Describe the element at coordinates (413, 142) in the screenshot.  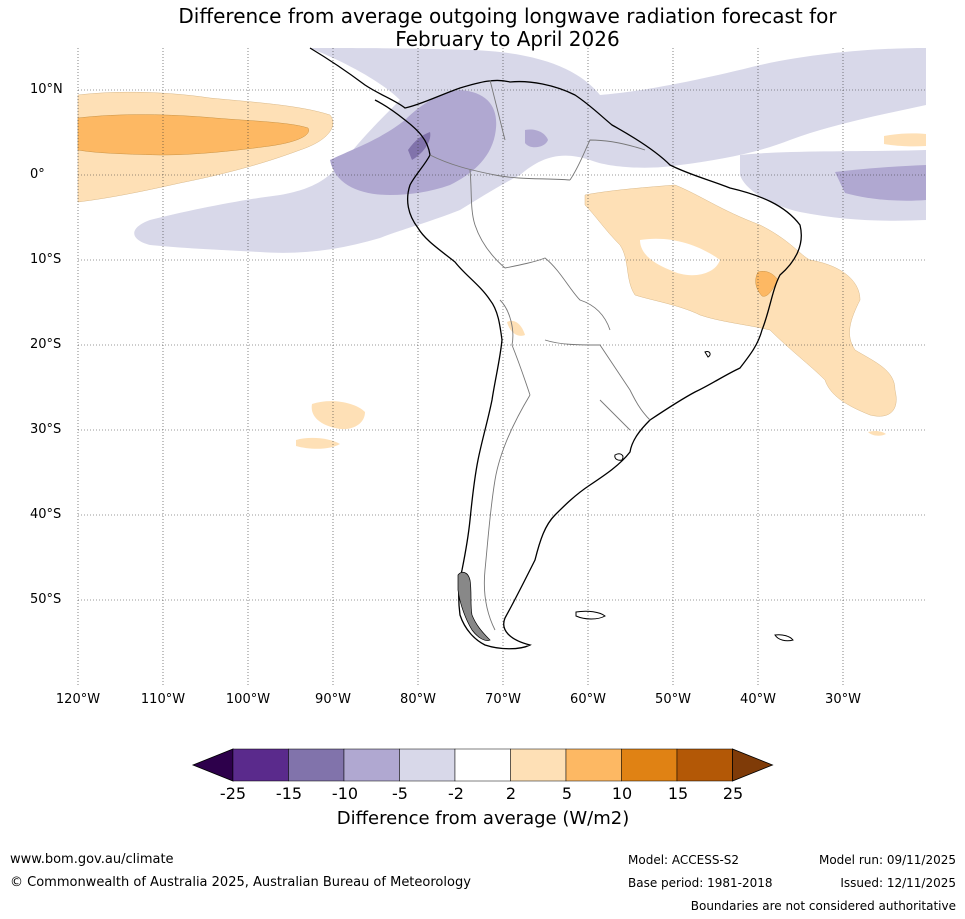
I see `north-sa-negative-mid` at that location.